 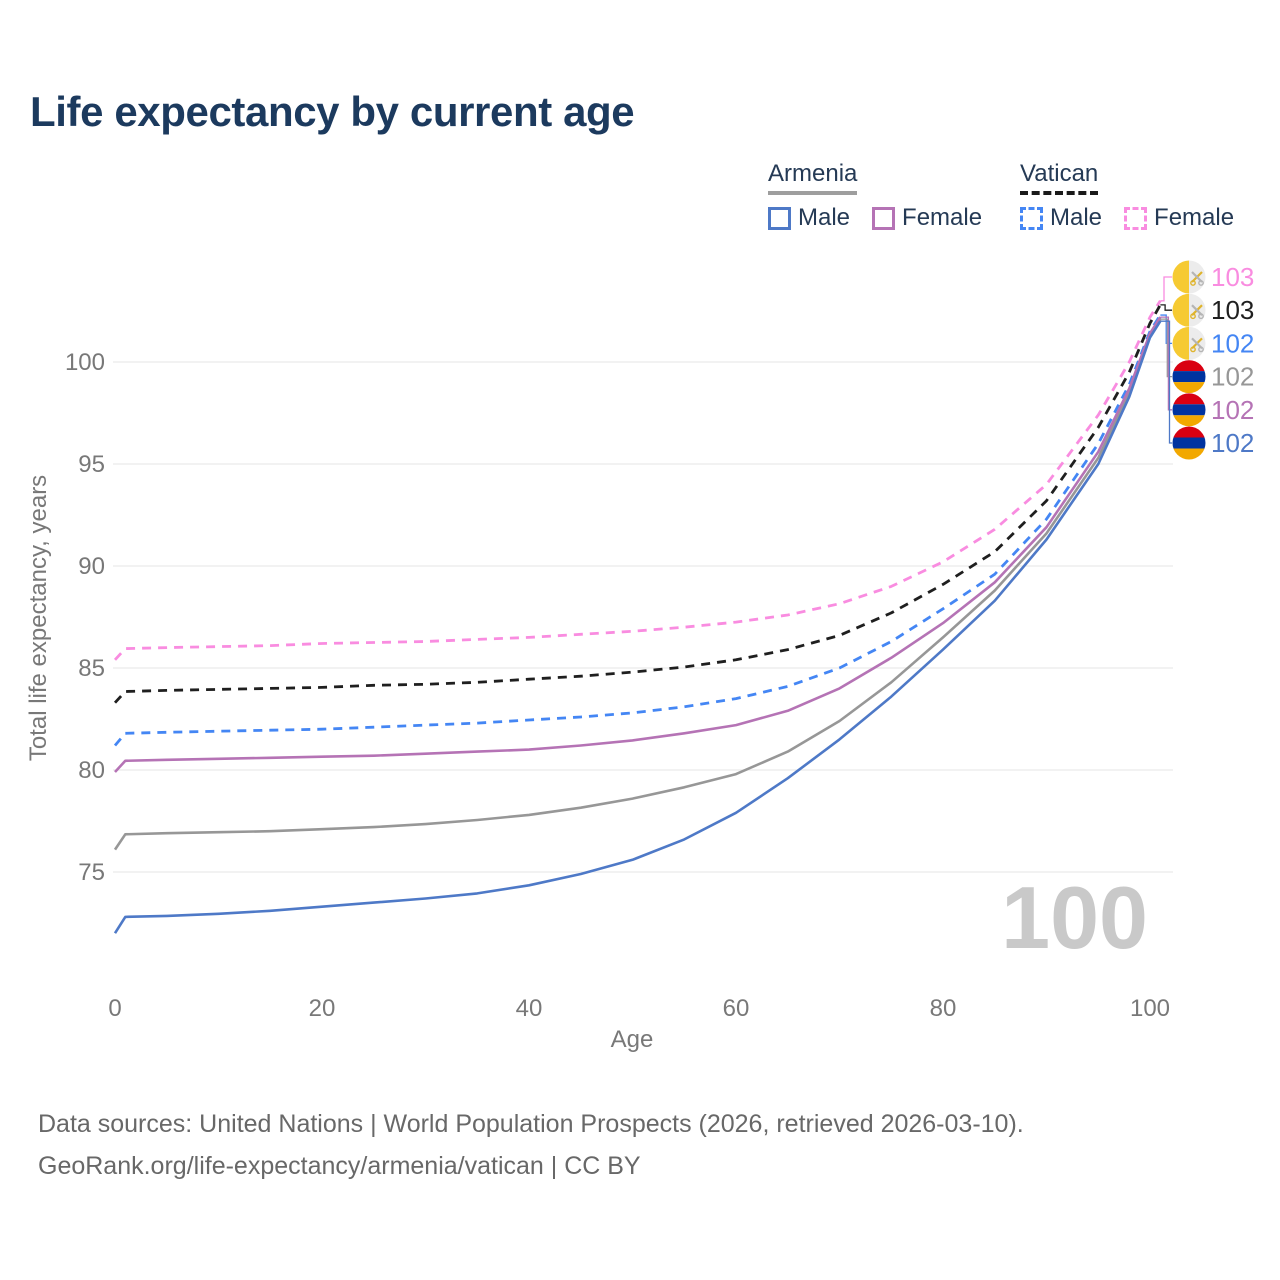 What do you see at coordinates (1166, 289) in the screenshot?
I see `label-connector-vatican-female` at bounding box center [1166, 289].